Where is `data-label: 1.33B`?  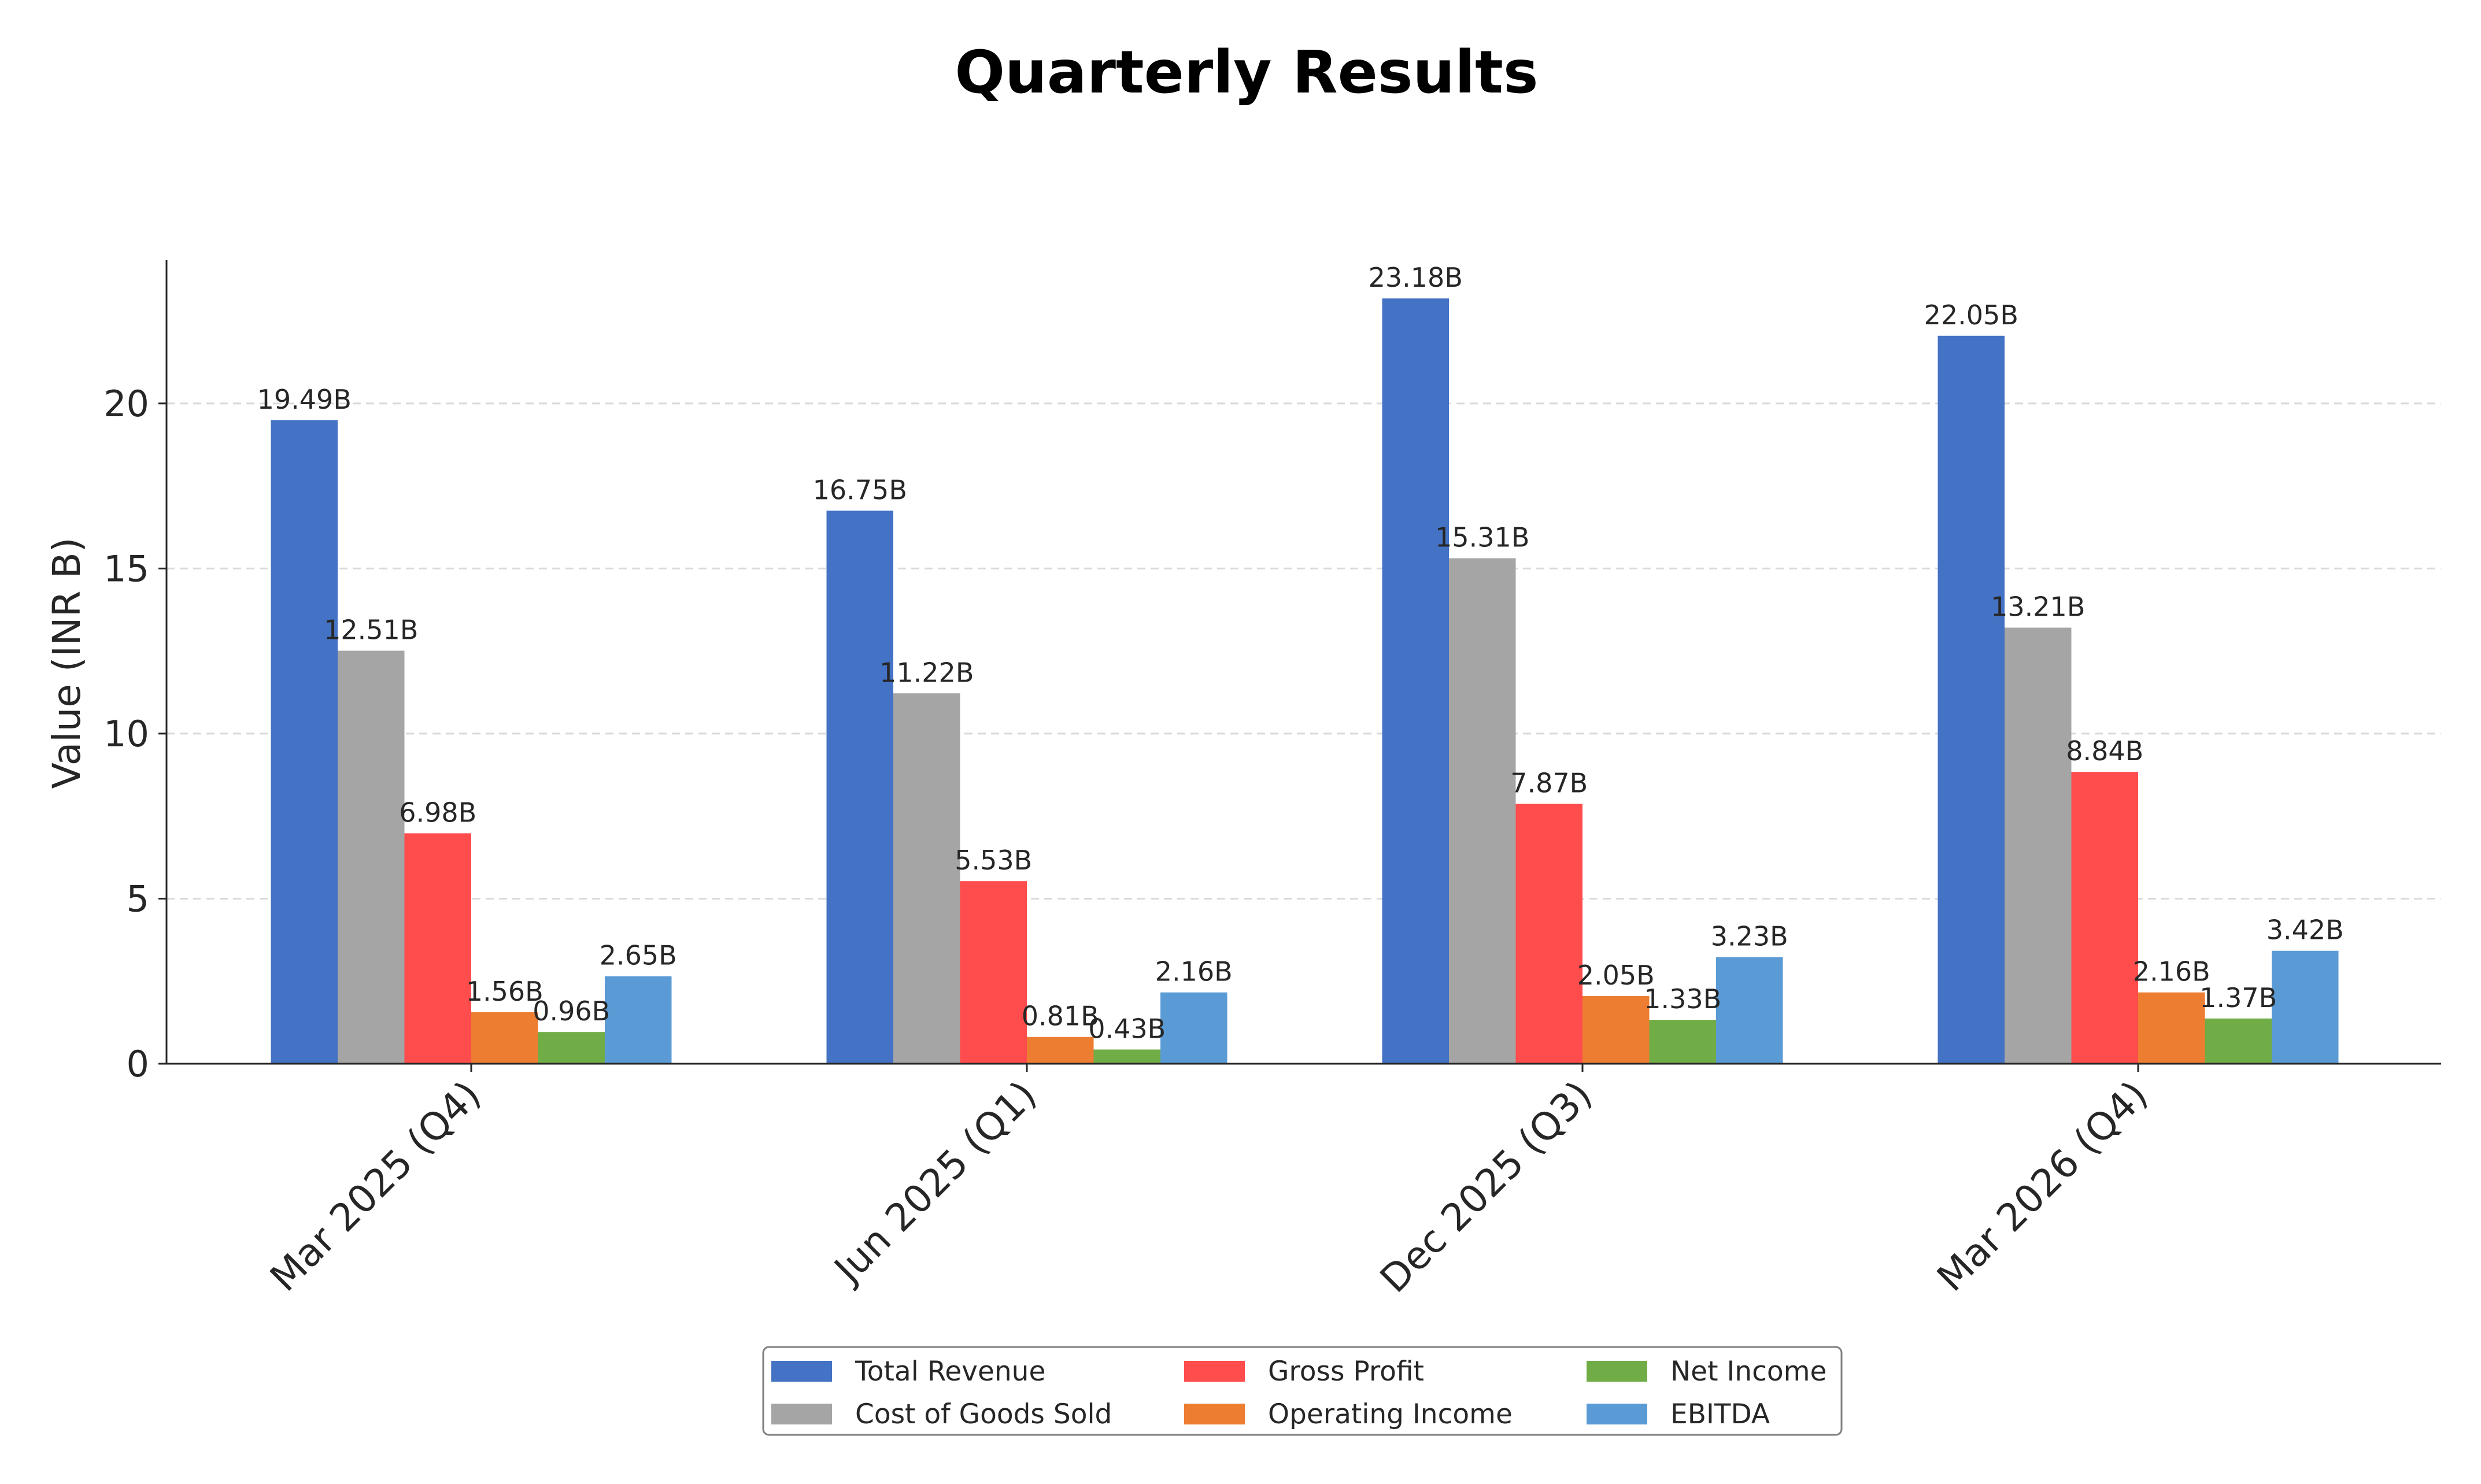
data-label: 1.33B is located at coordinates (1682, 999).